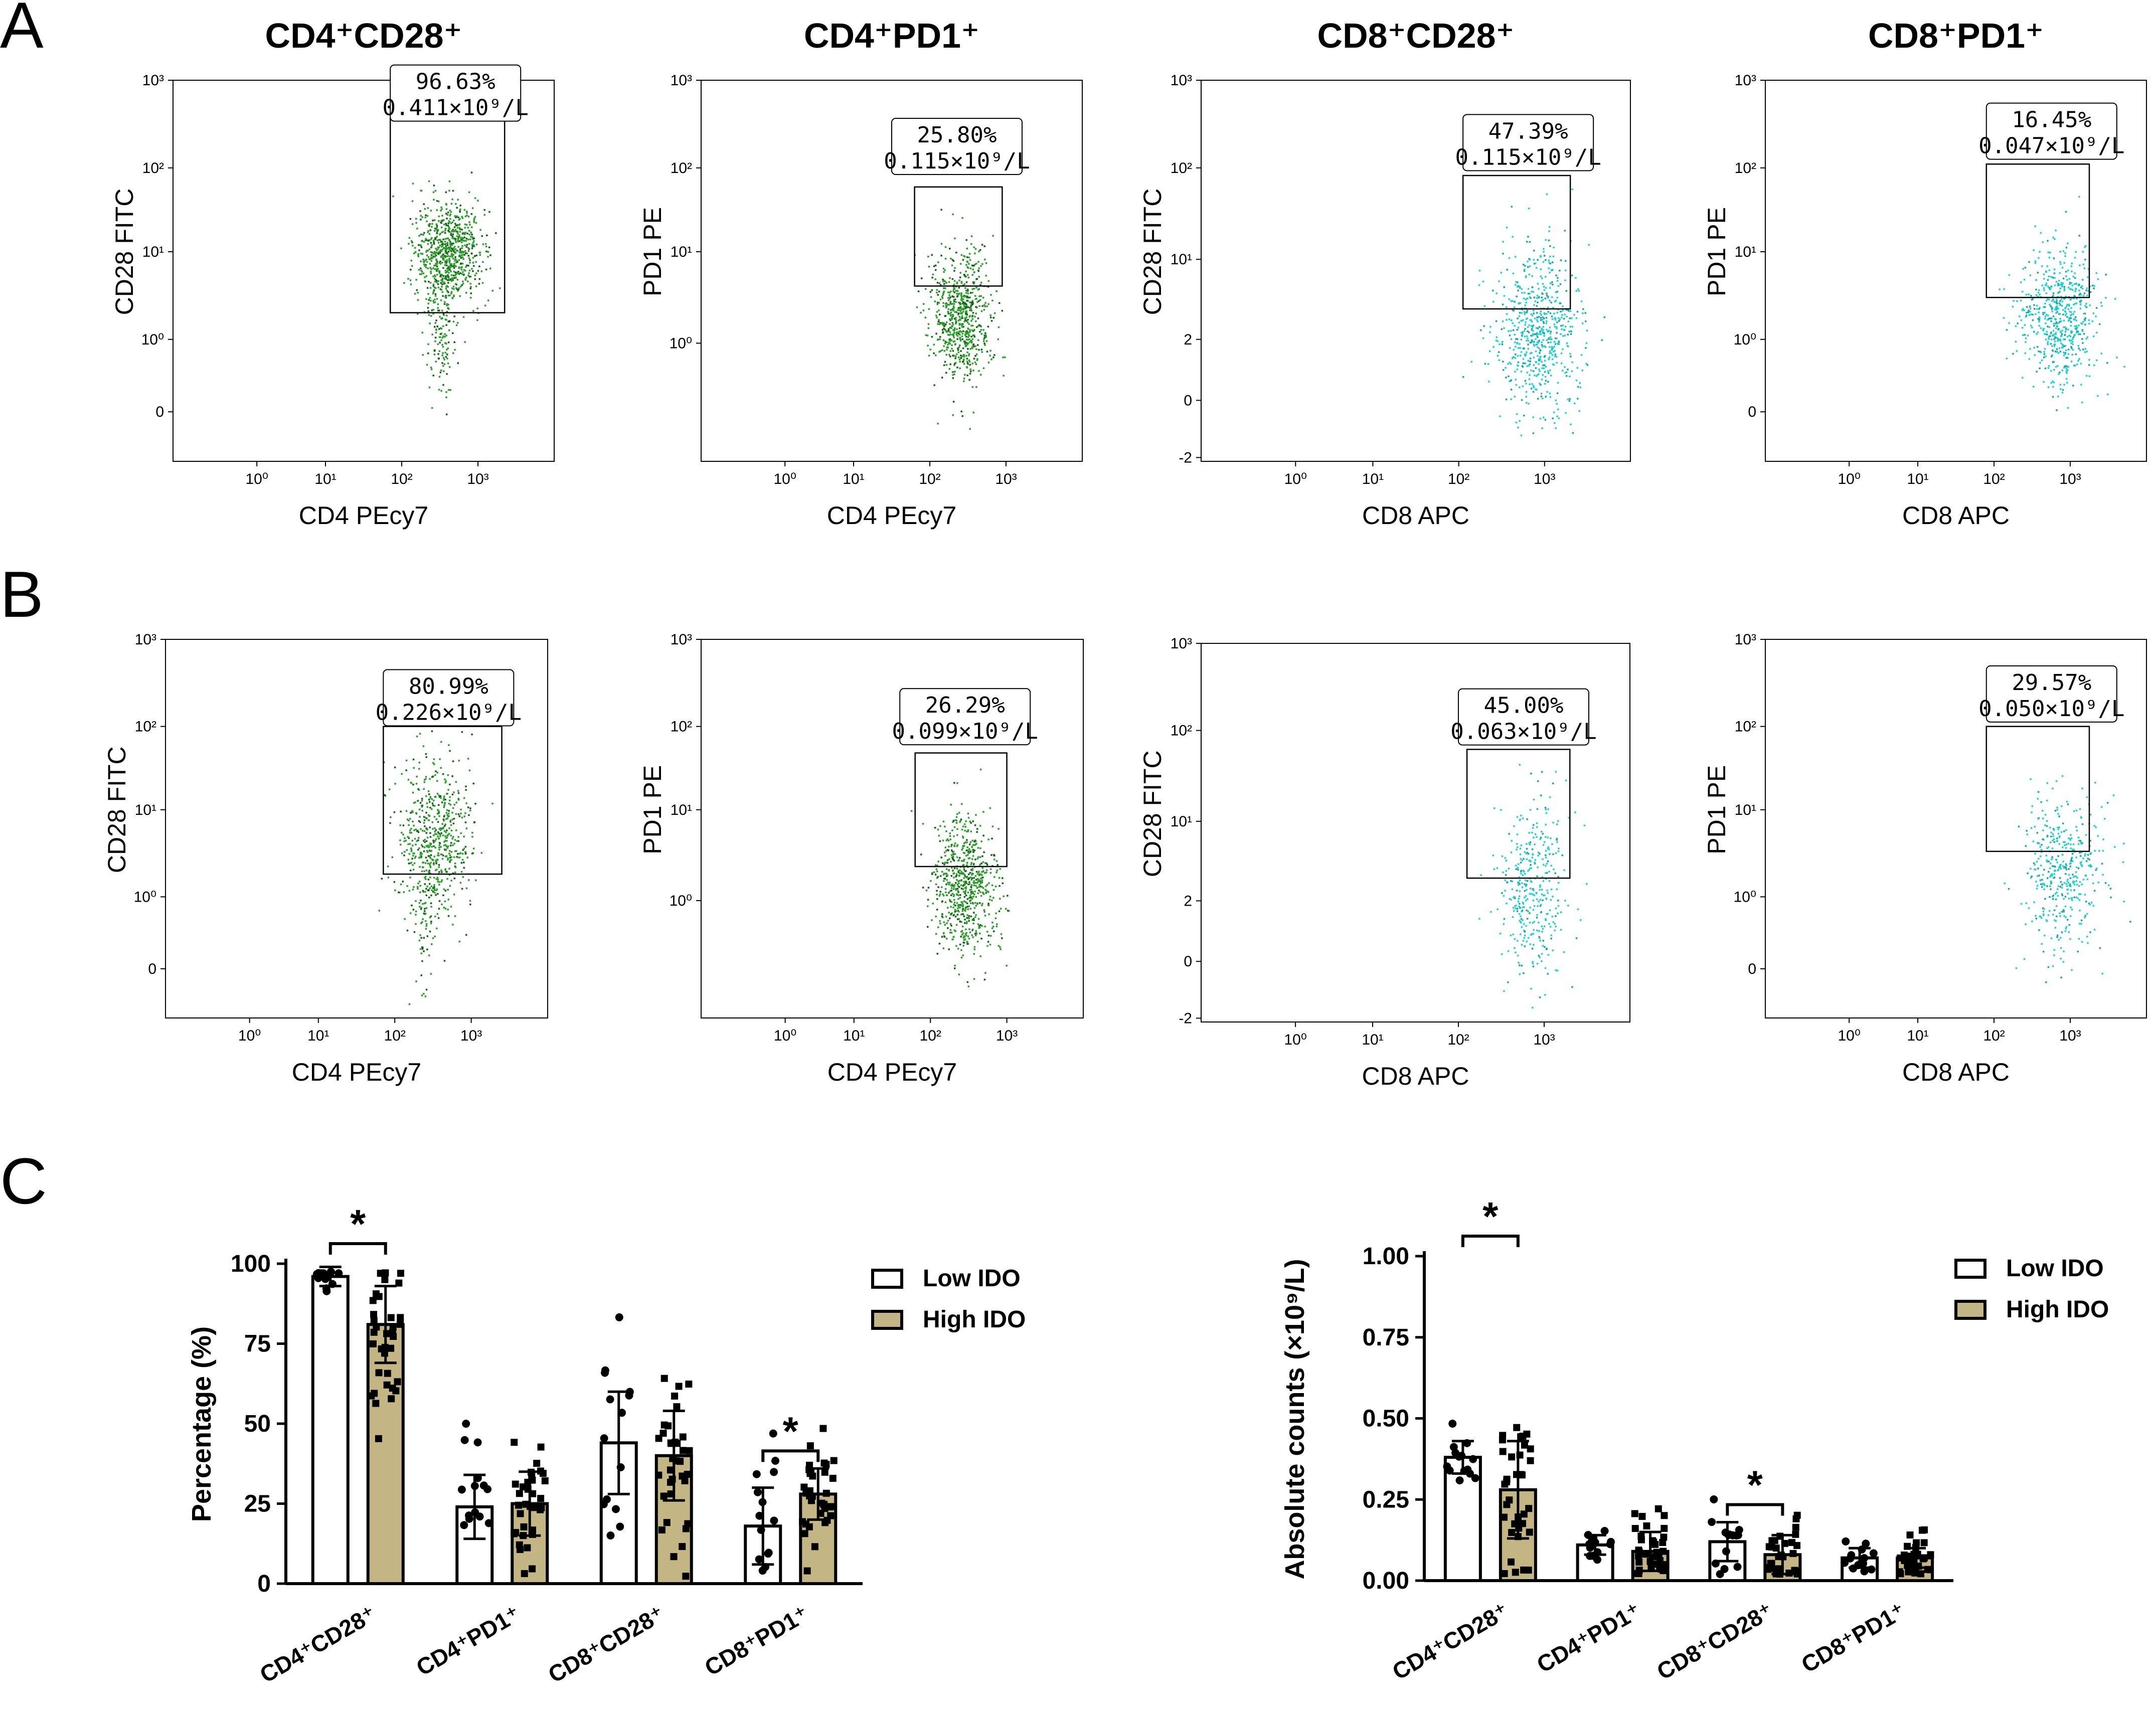  I want to click on gate-label: 16.45%0.047×10⁹/L, so click(2051, 131).